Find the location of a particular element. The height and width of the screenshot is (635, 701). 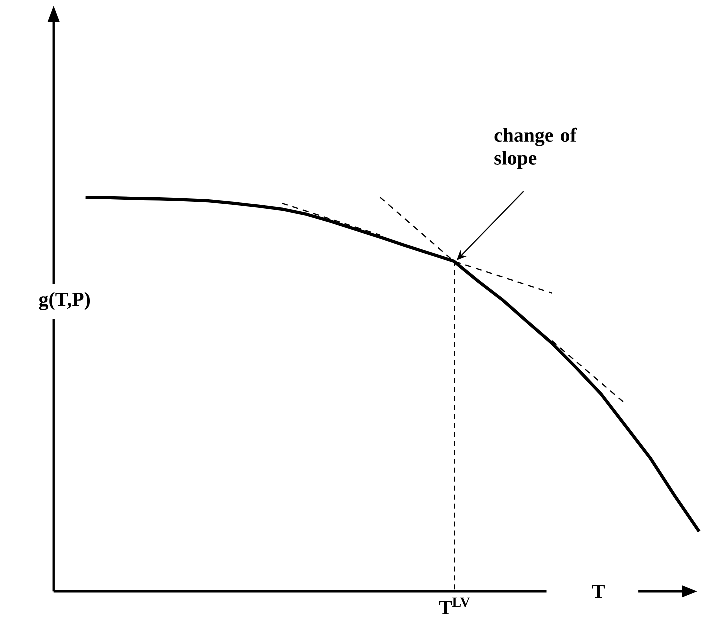

y-axis-title: g(T,P) is located at coordinates (64, 301).